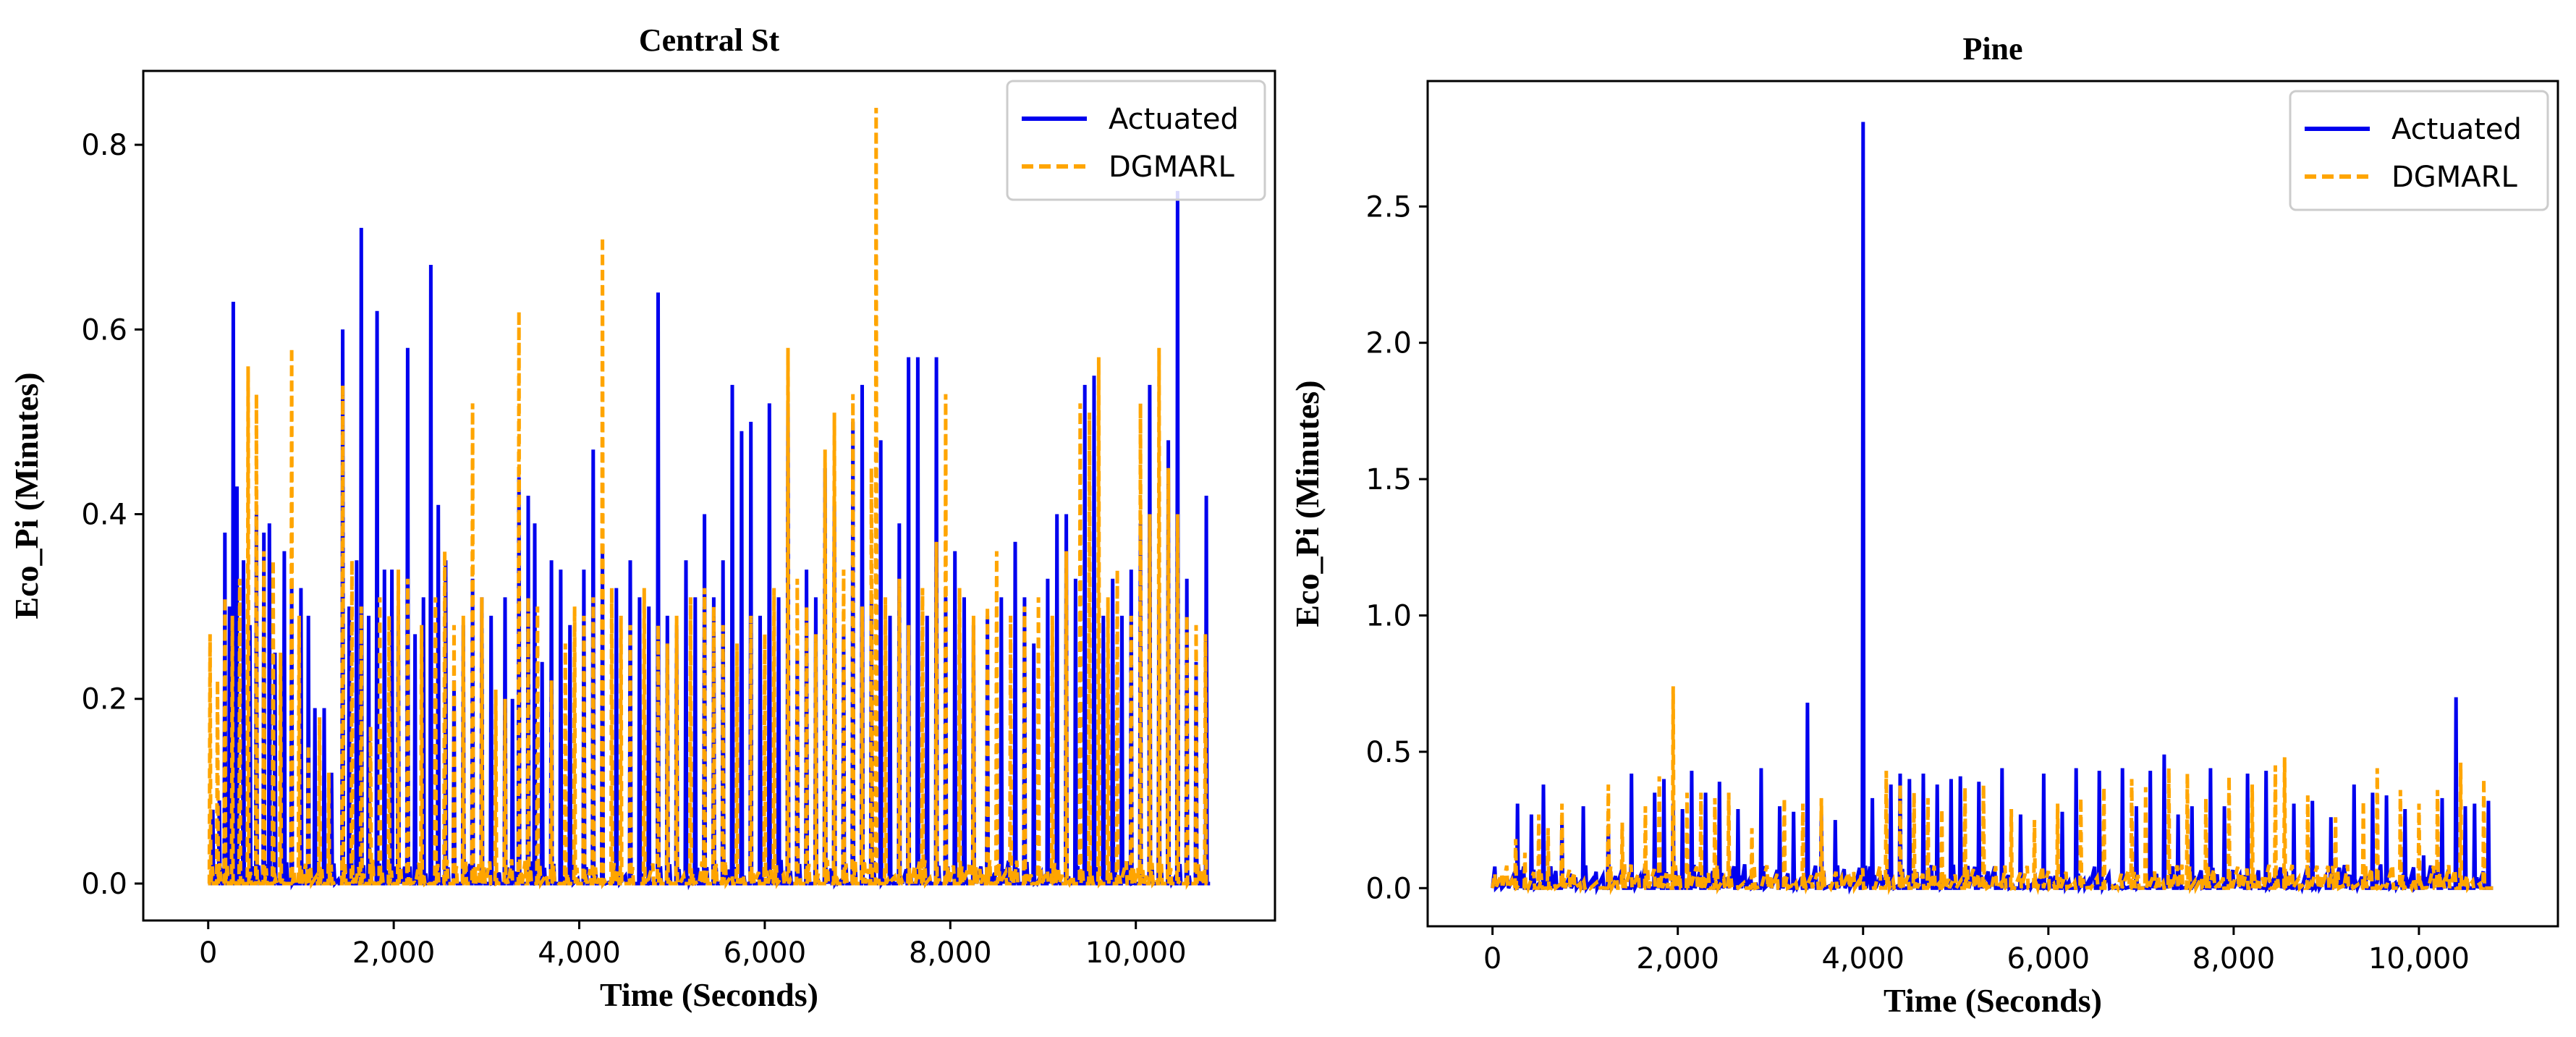  Describe the element at coordinates (1388, 615) in the screenshot. I see `y-tick-label: 1.0` at that location.